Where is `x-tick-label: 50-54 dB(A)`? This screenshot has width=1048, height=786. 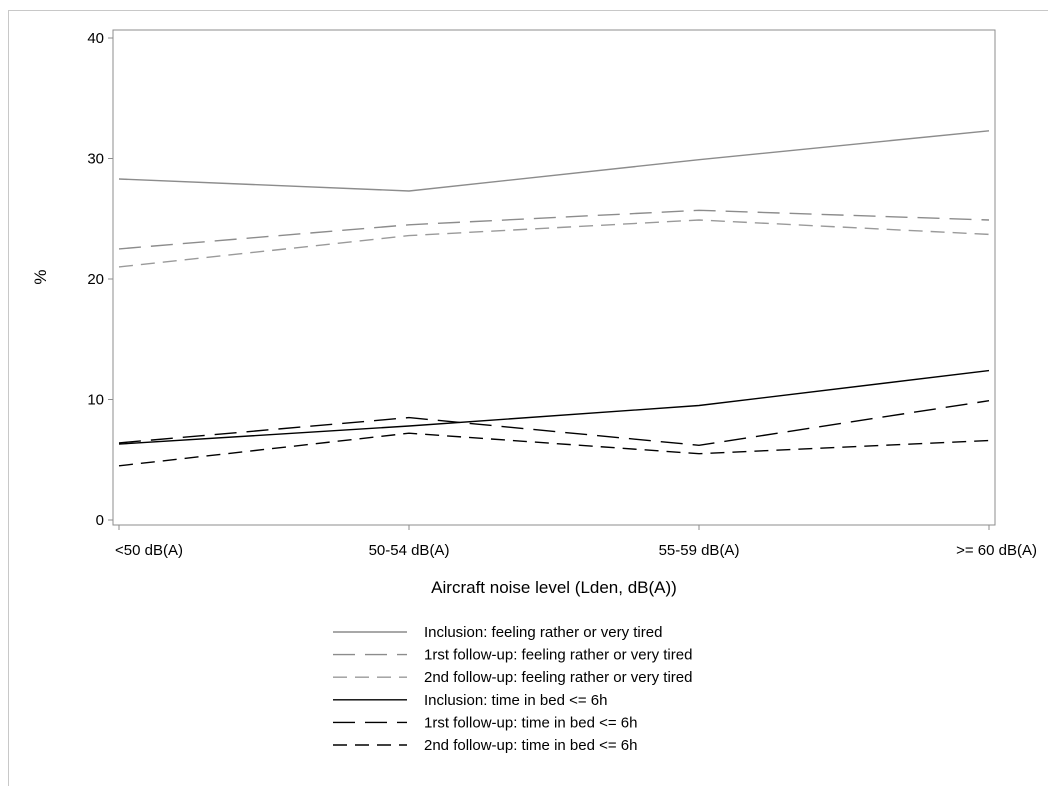 x-tick-label: 50-54 dB(A) is located at coordinates (409, 550).